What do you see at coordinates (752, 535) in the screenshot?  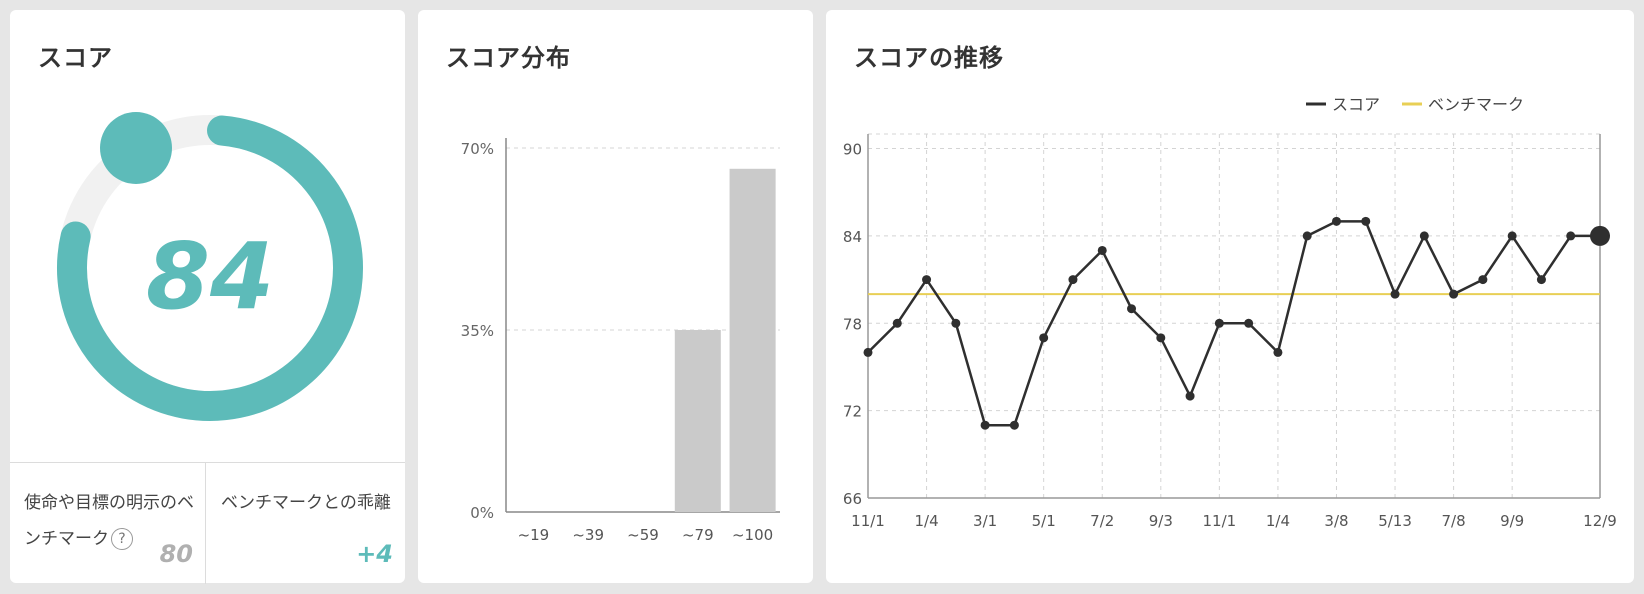 I see `x-tick-label: ~100` at bounding box center [752, 535].